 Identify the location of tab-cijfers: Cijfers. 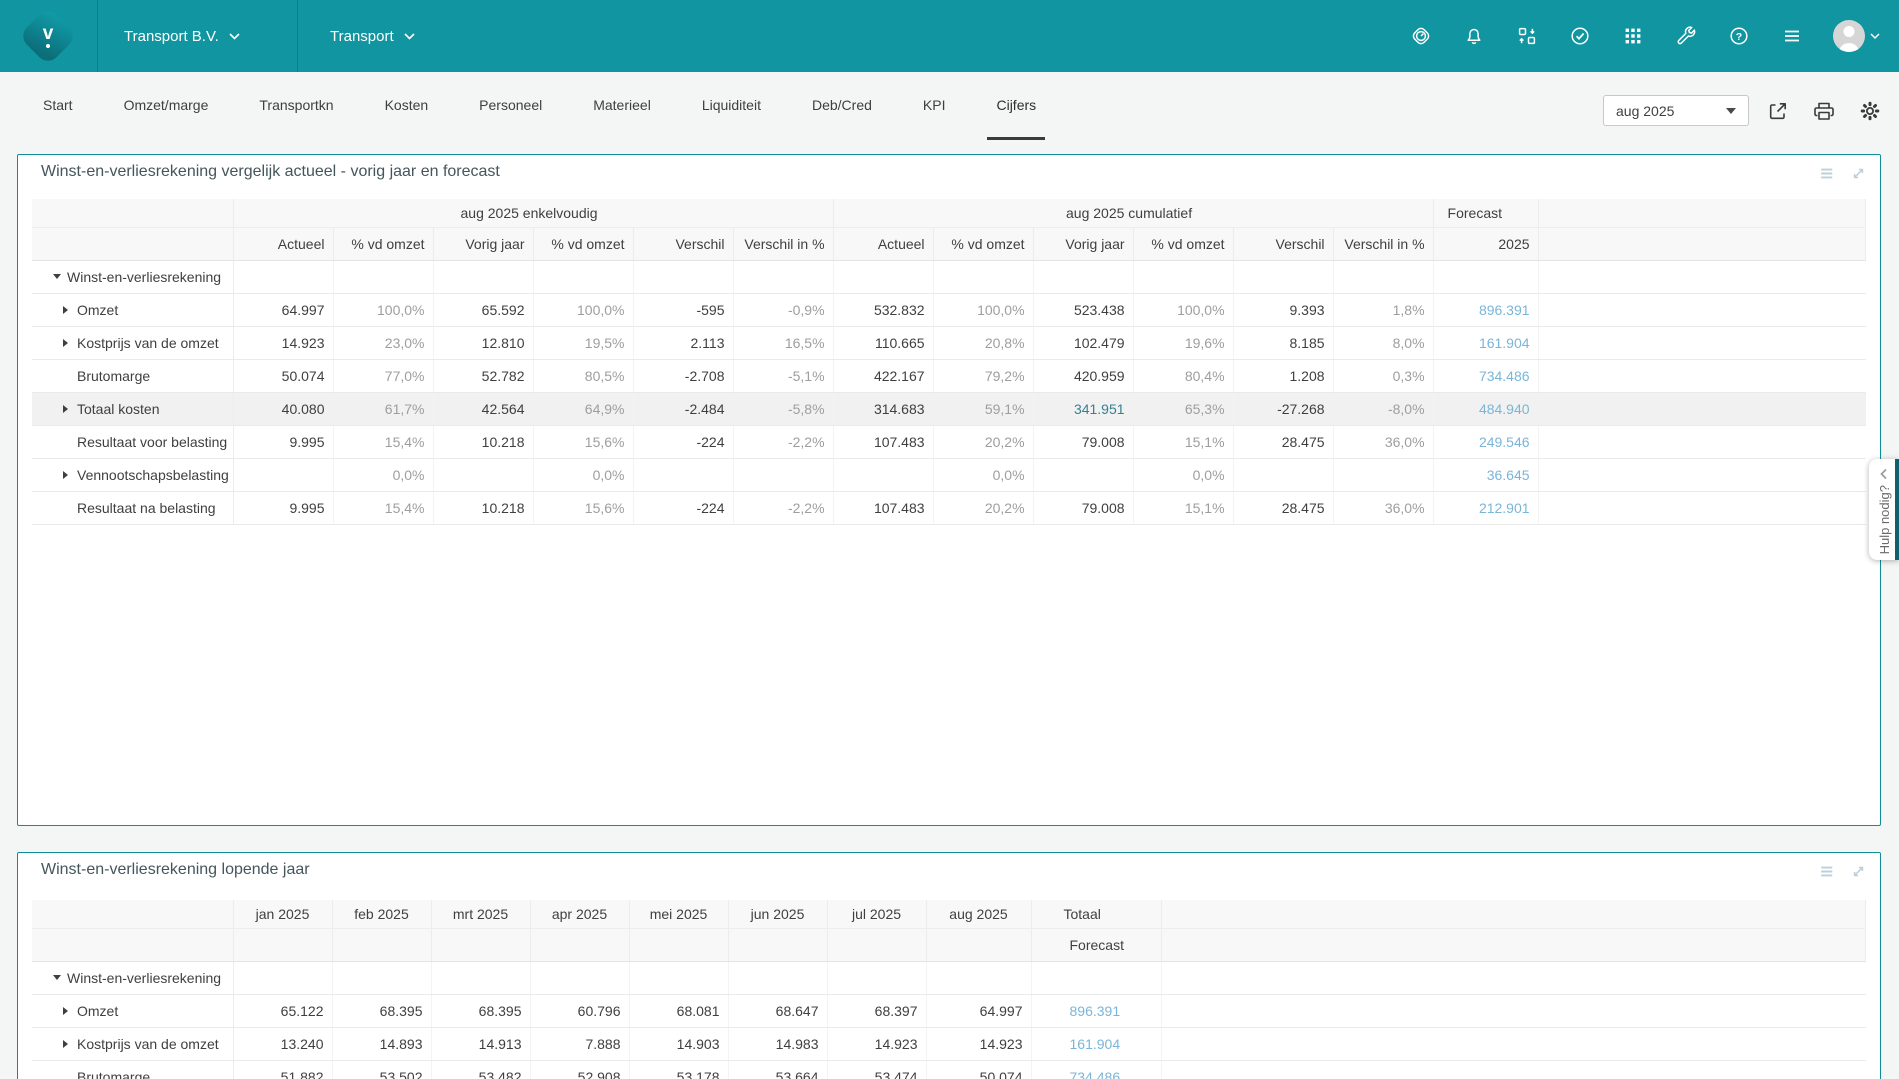
(1016, 106).